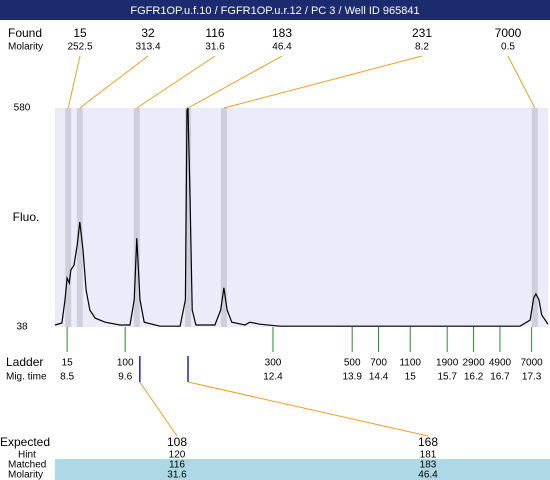 This screenshot has height=480, width=550. What do you see at coordinates (177, 465) in the screenshot?
I see `matched: 116` at bounding box center [177, 465].